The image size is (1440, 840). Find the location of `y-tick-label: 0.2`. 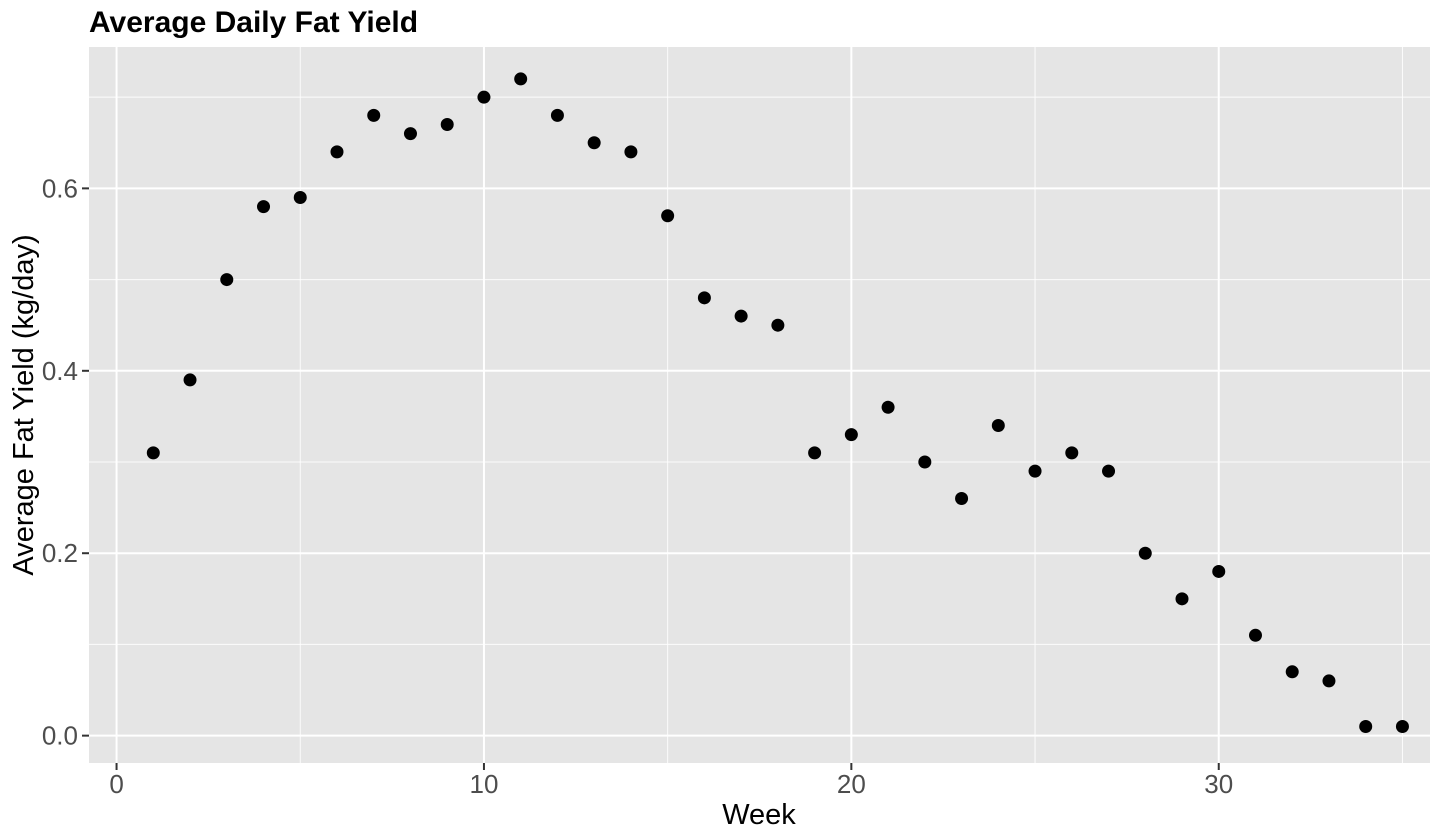

y-tick-label: 0.2 is located at coordinates (60, 553).